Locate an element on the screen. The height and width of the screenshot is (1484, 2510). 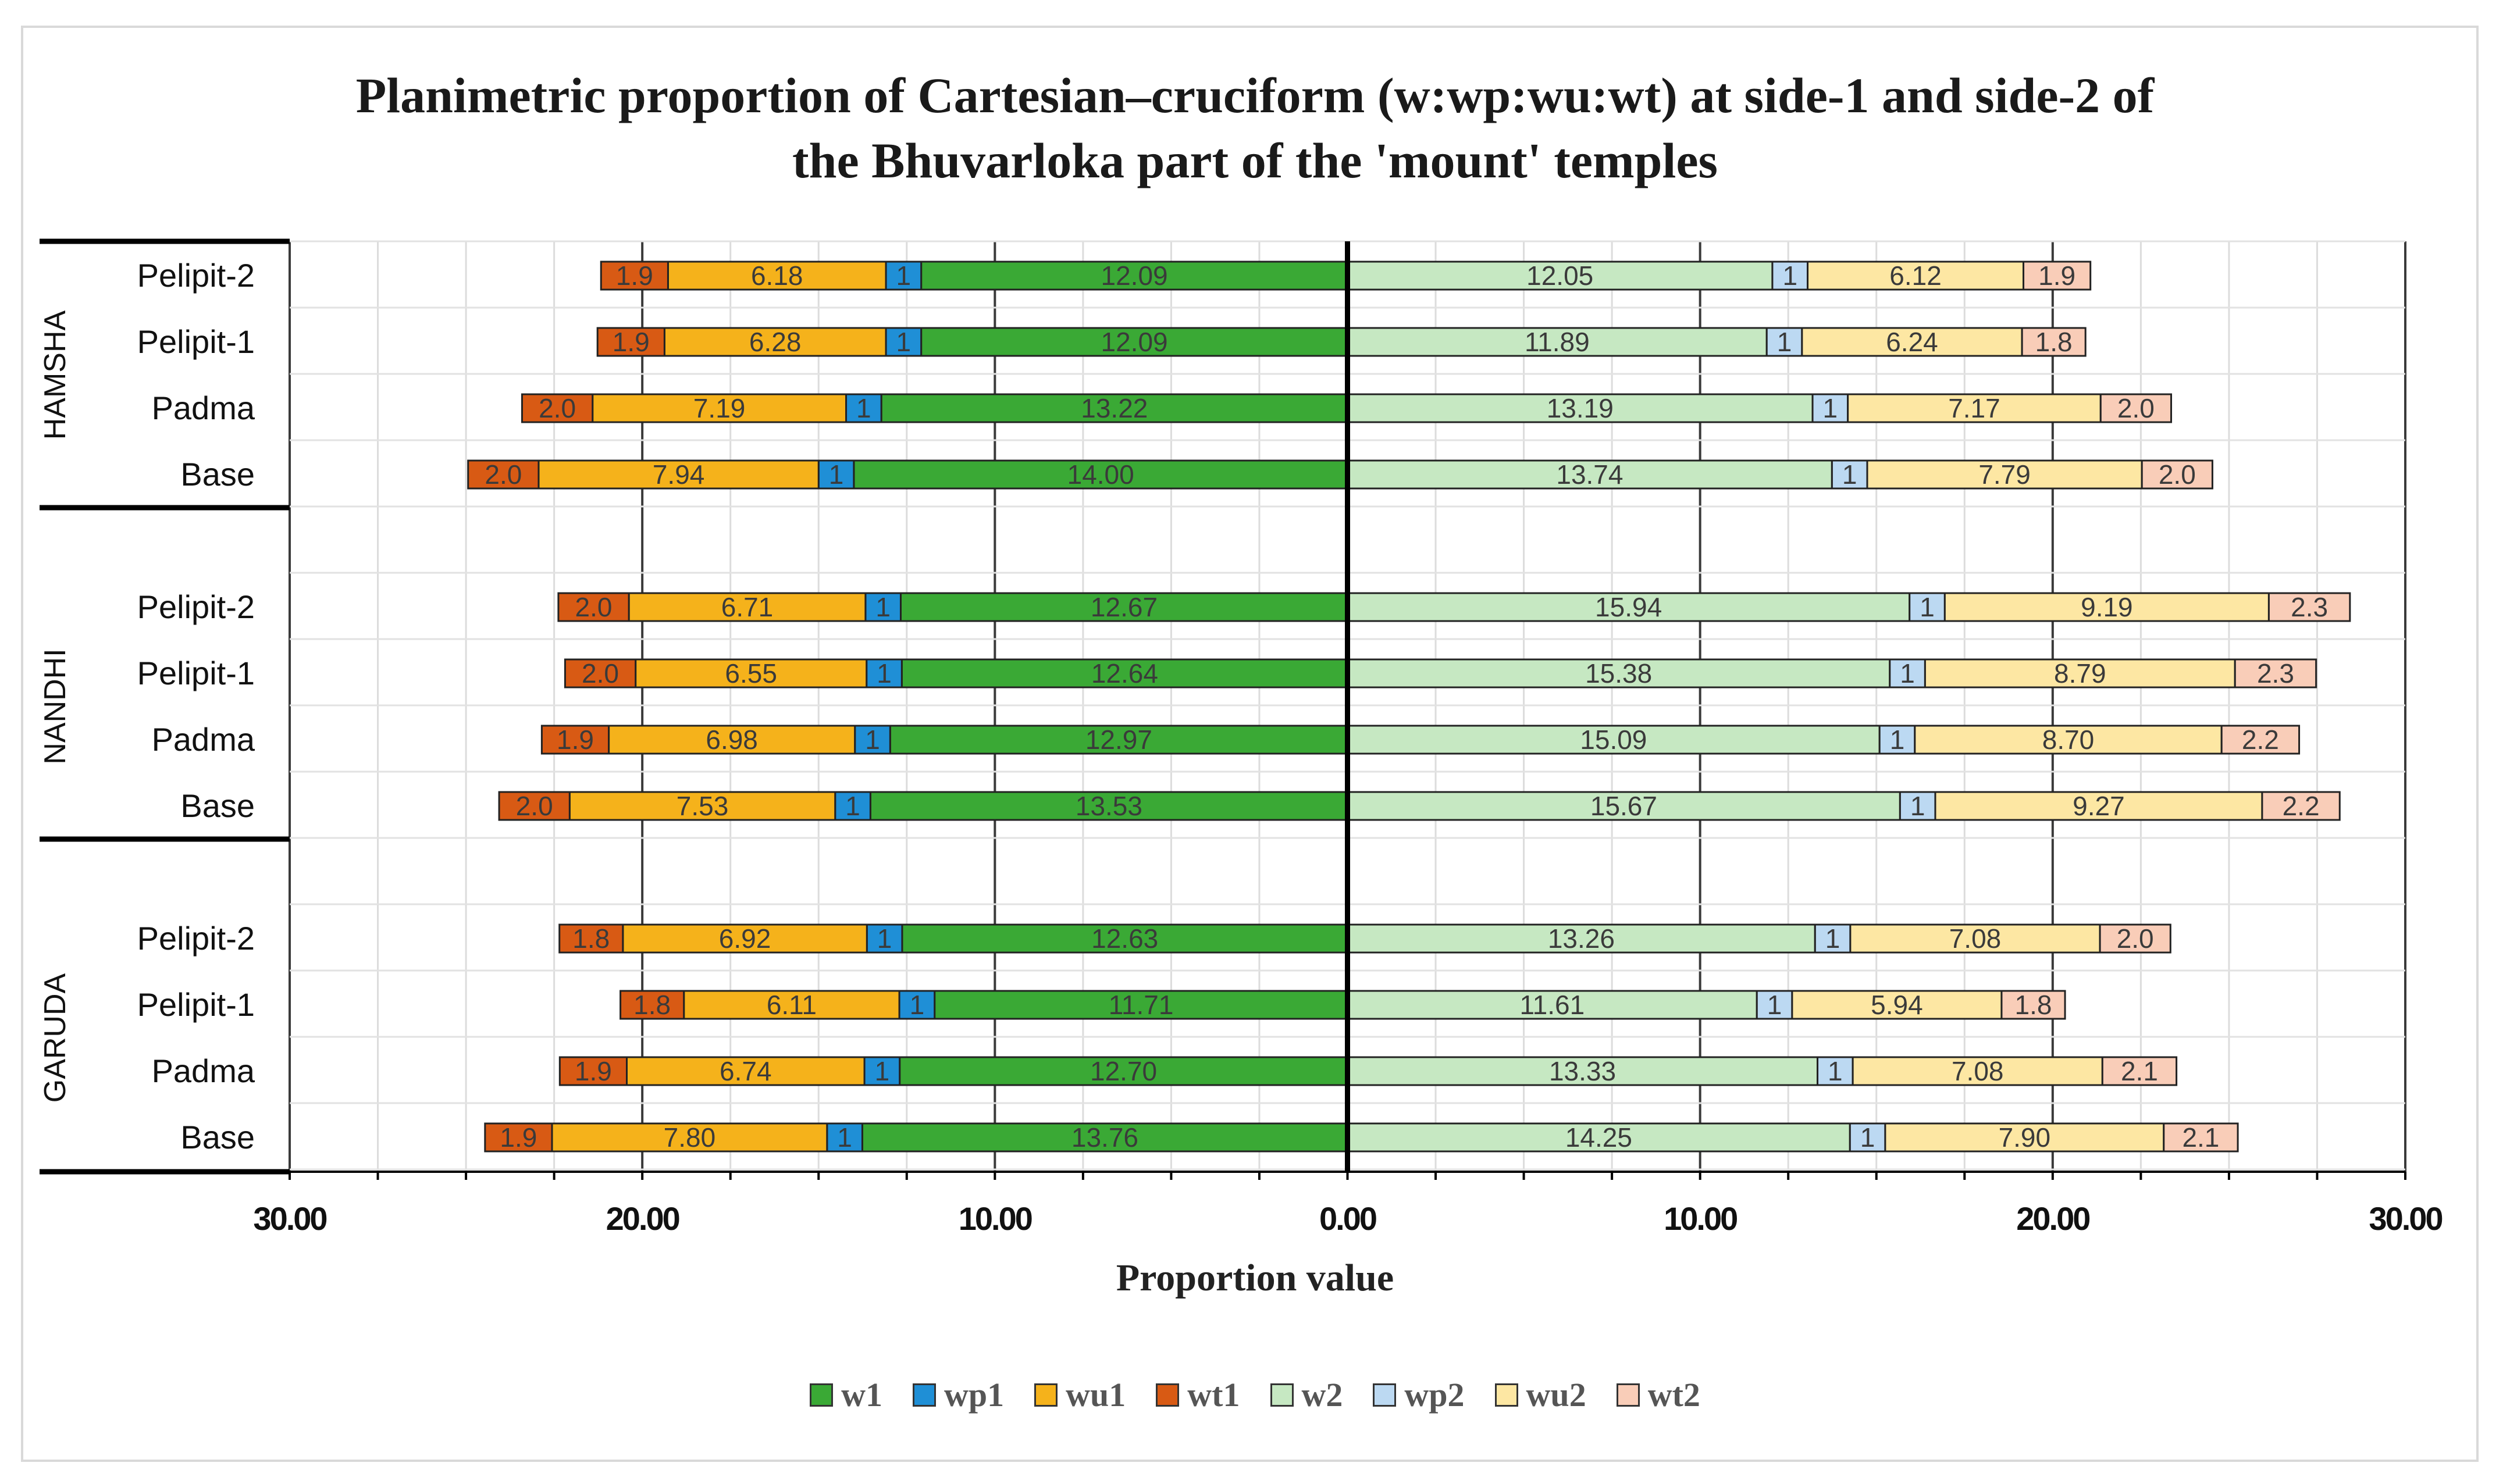
legend-item-wp1: wp1 is located at coordinates (958, 1394).